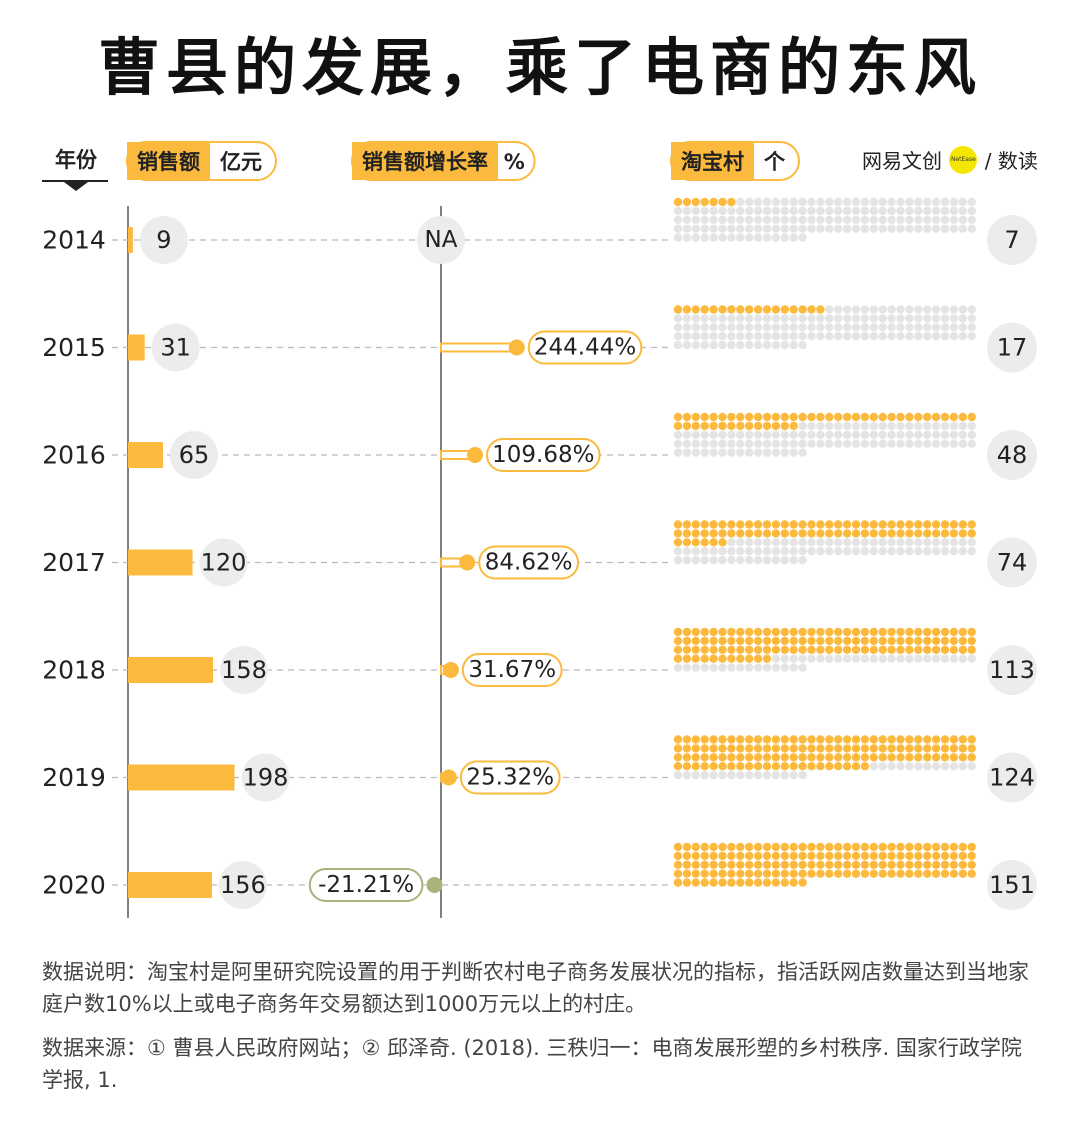 This screenshot has height=1123, width=1080. What do you see at coordinates (1011, 161) in the screenshot?
I see `brand-column: / 数读` at bounding box center [1011, 161].